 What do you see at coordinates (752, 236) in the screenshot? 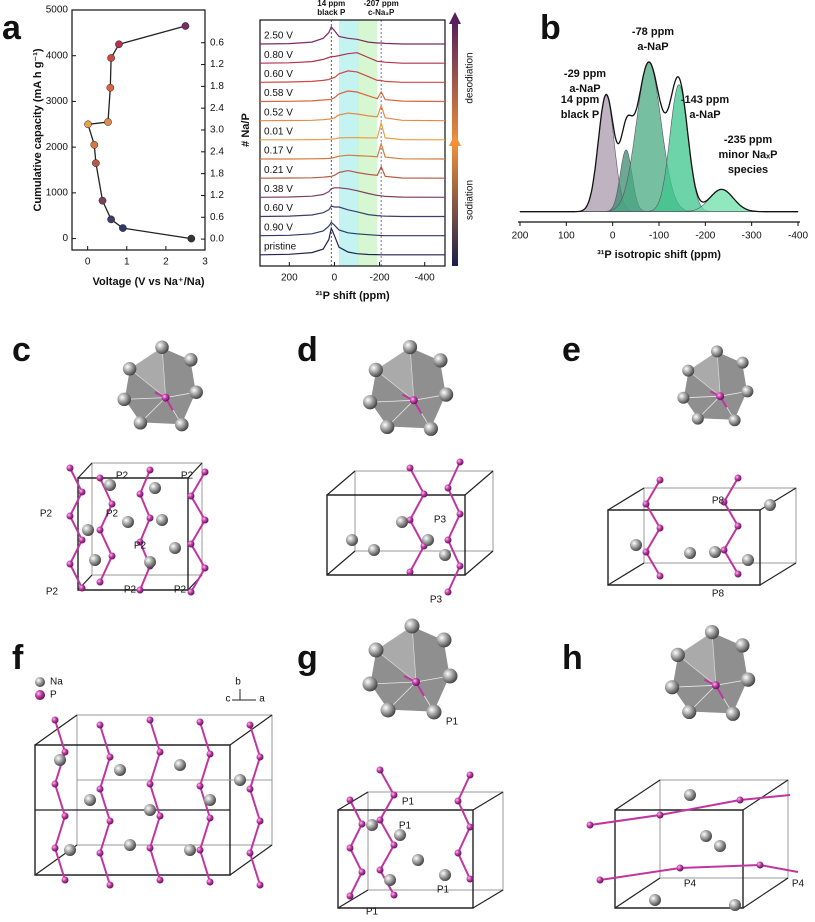
I see `x-tick-label: -300` at bounding box center [752, 236].